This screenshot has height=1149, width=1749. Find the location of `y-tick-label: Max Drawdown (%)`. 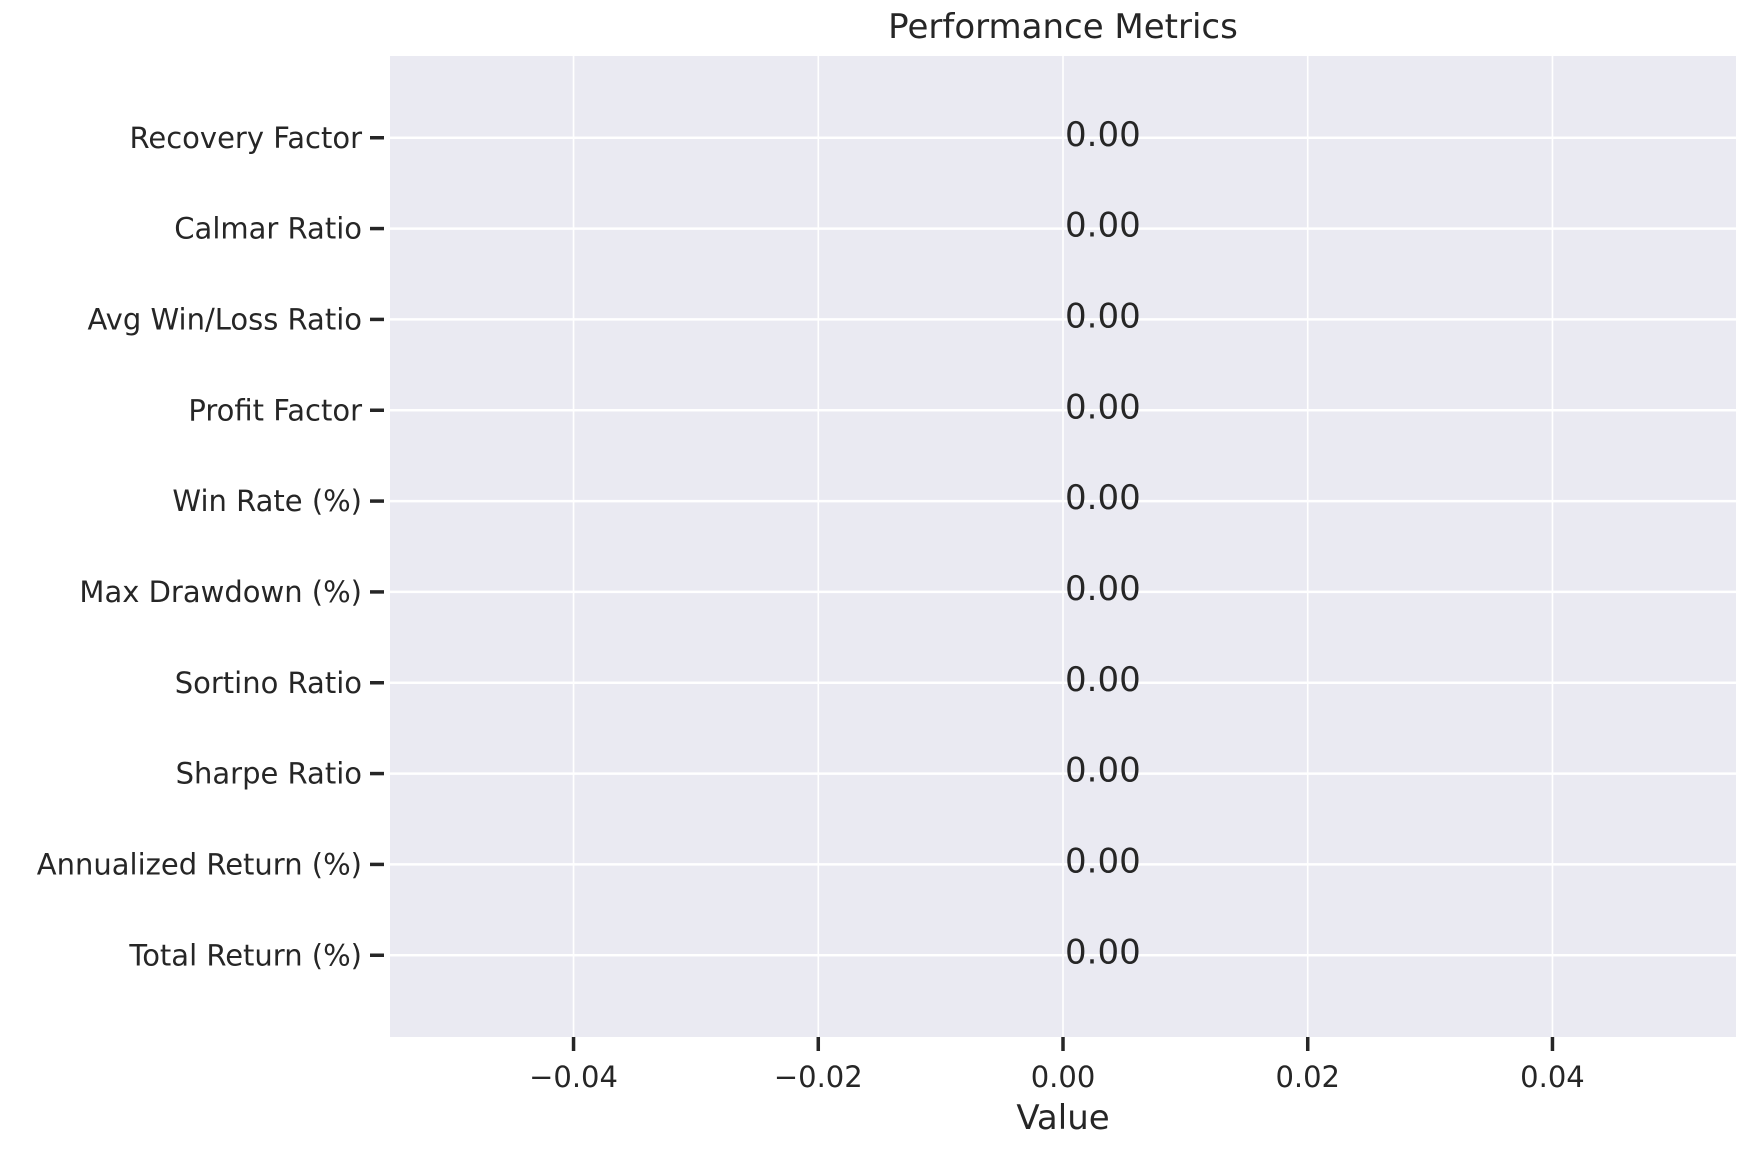

y-tick-label: Max Drawdown (%) is located at coordinates (220, 592).